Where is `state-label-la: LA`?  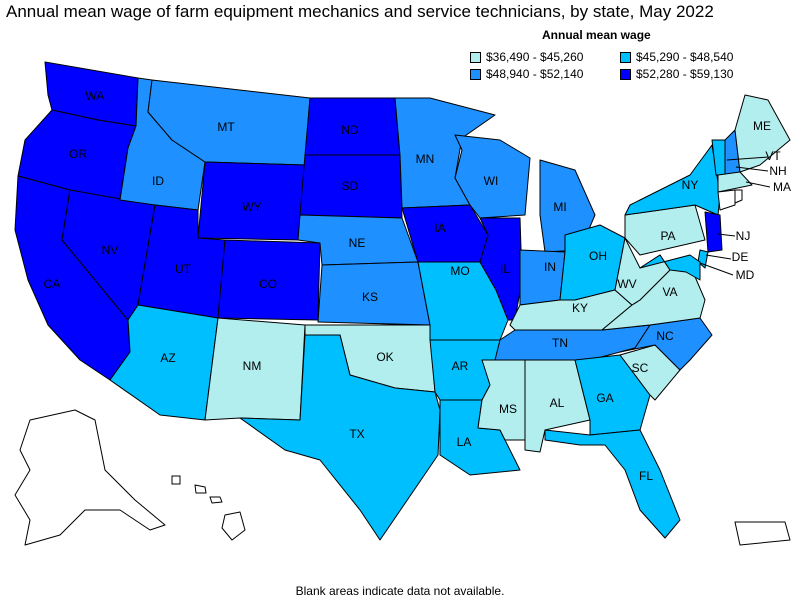 state-label-la: LA is located at coordinates (464, 442).